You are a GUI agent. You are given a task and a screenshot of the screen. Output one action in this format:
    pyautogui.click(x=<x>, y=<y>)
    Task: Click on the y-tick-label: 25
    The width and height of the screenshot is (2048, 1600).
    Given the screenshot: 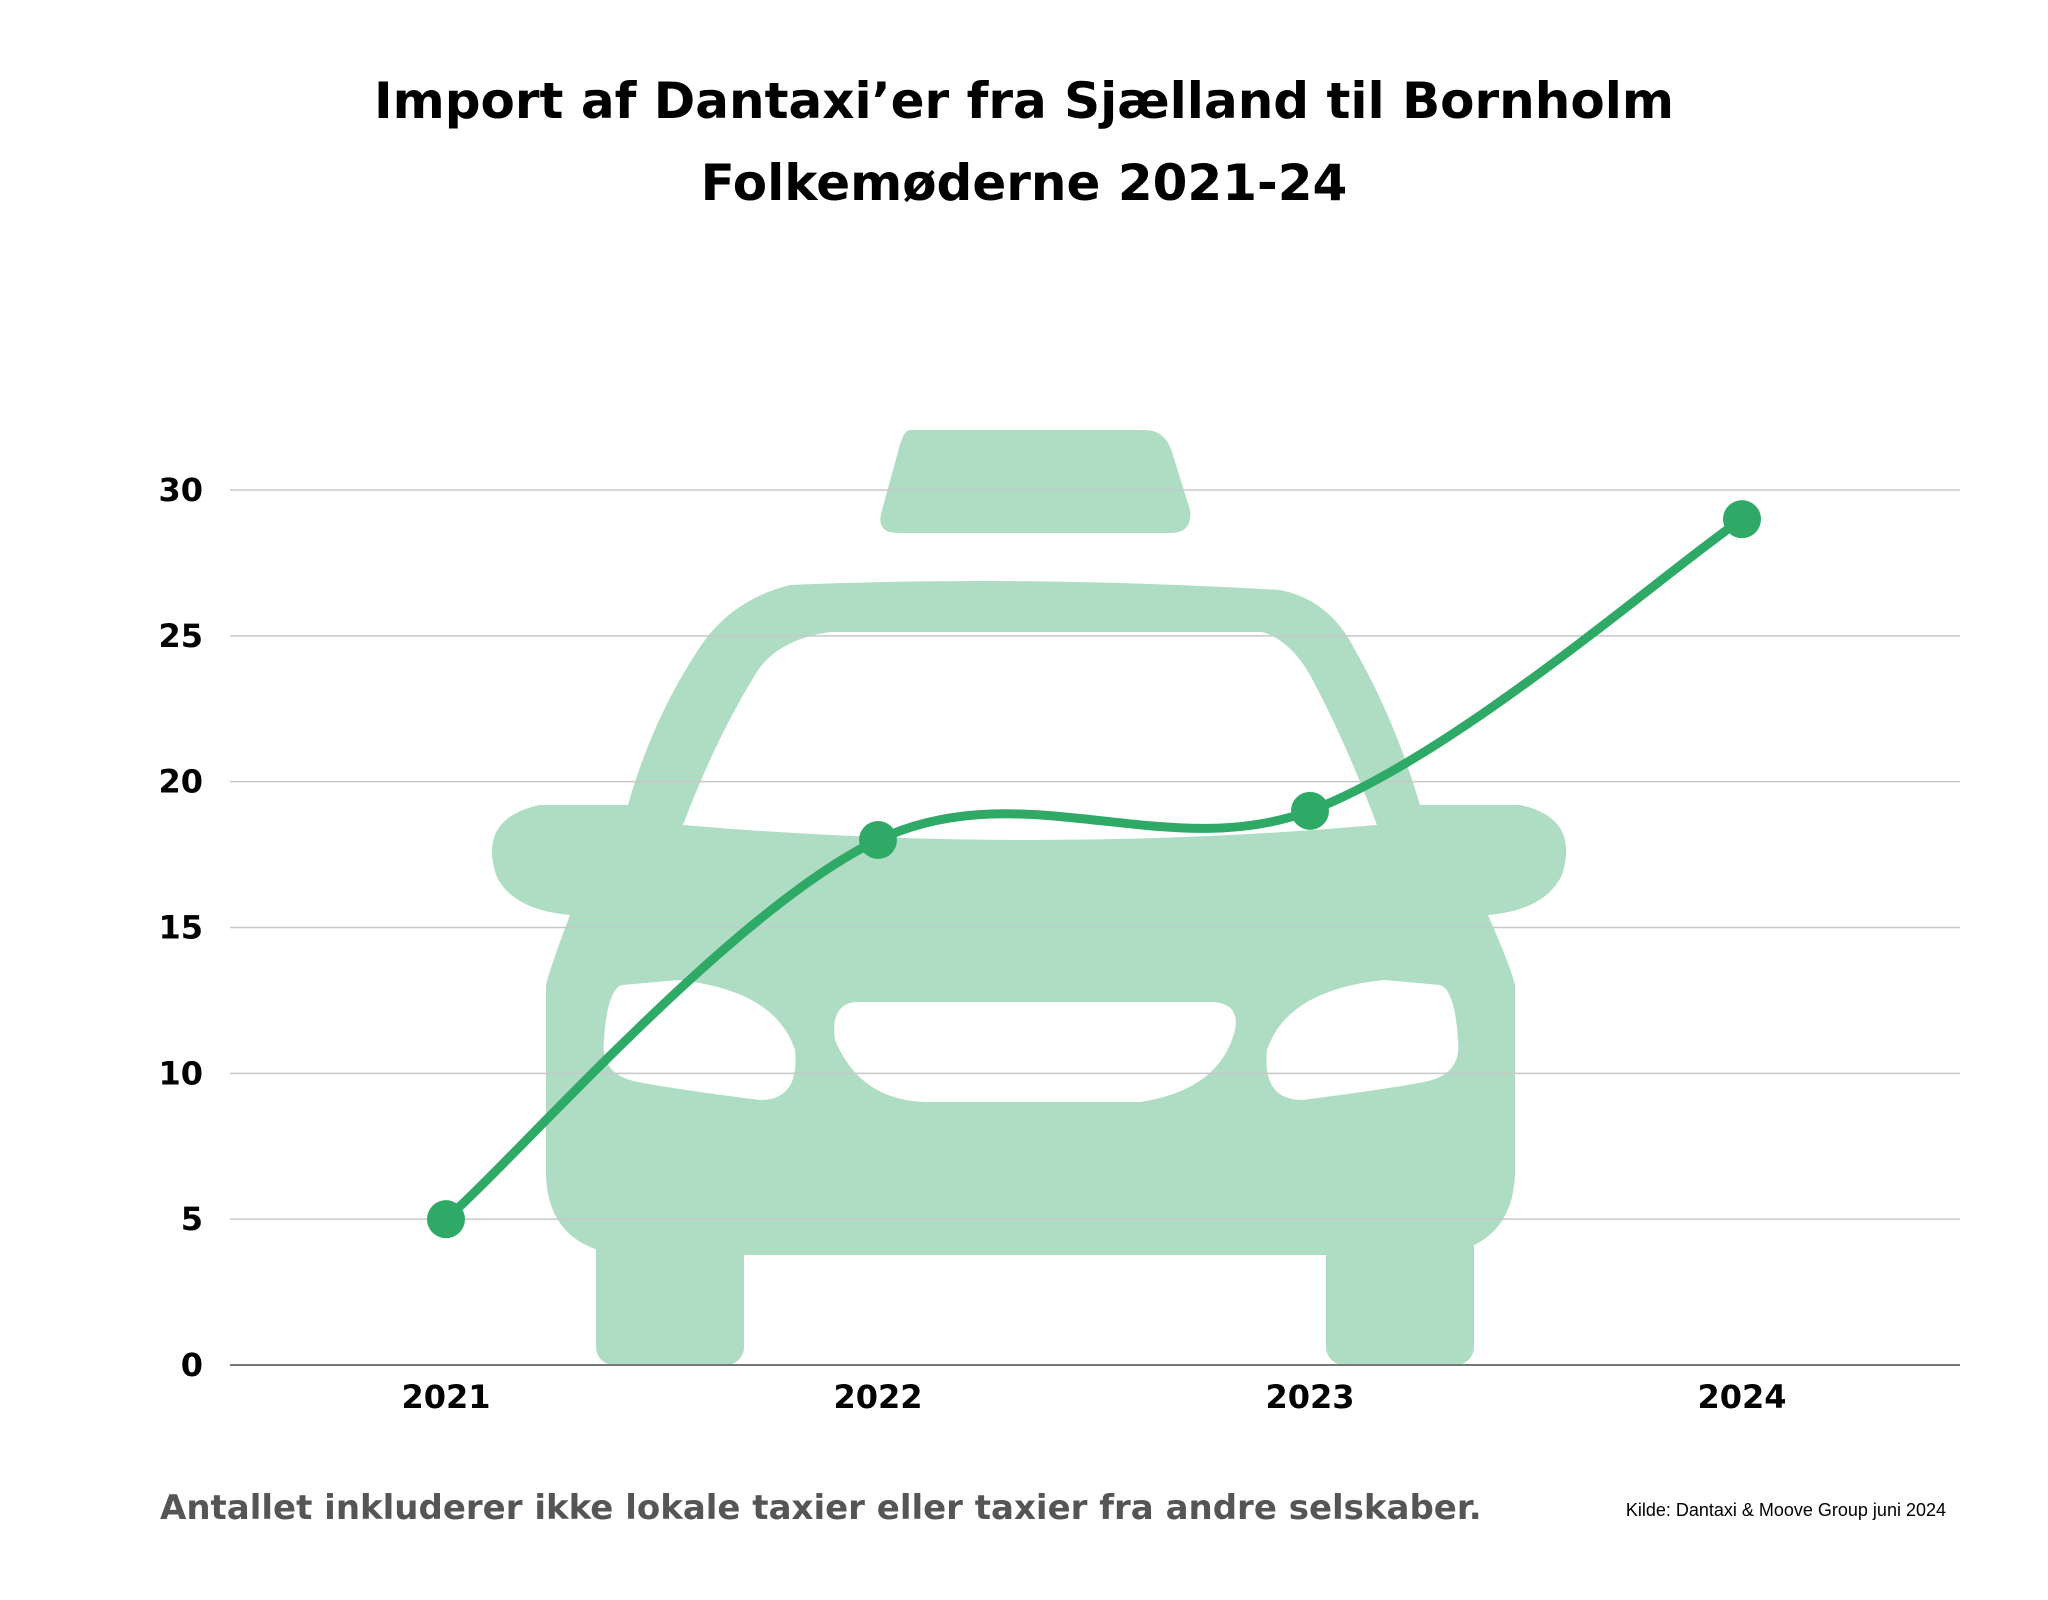 What is the action you would take?
    pyautogui.click(x=180, y=636)
    